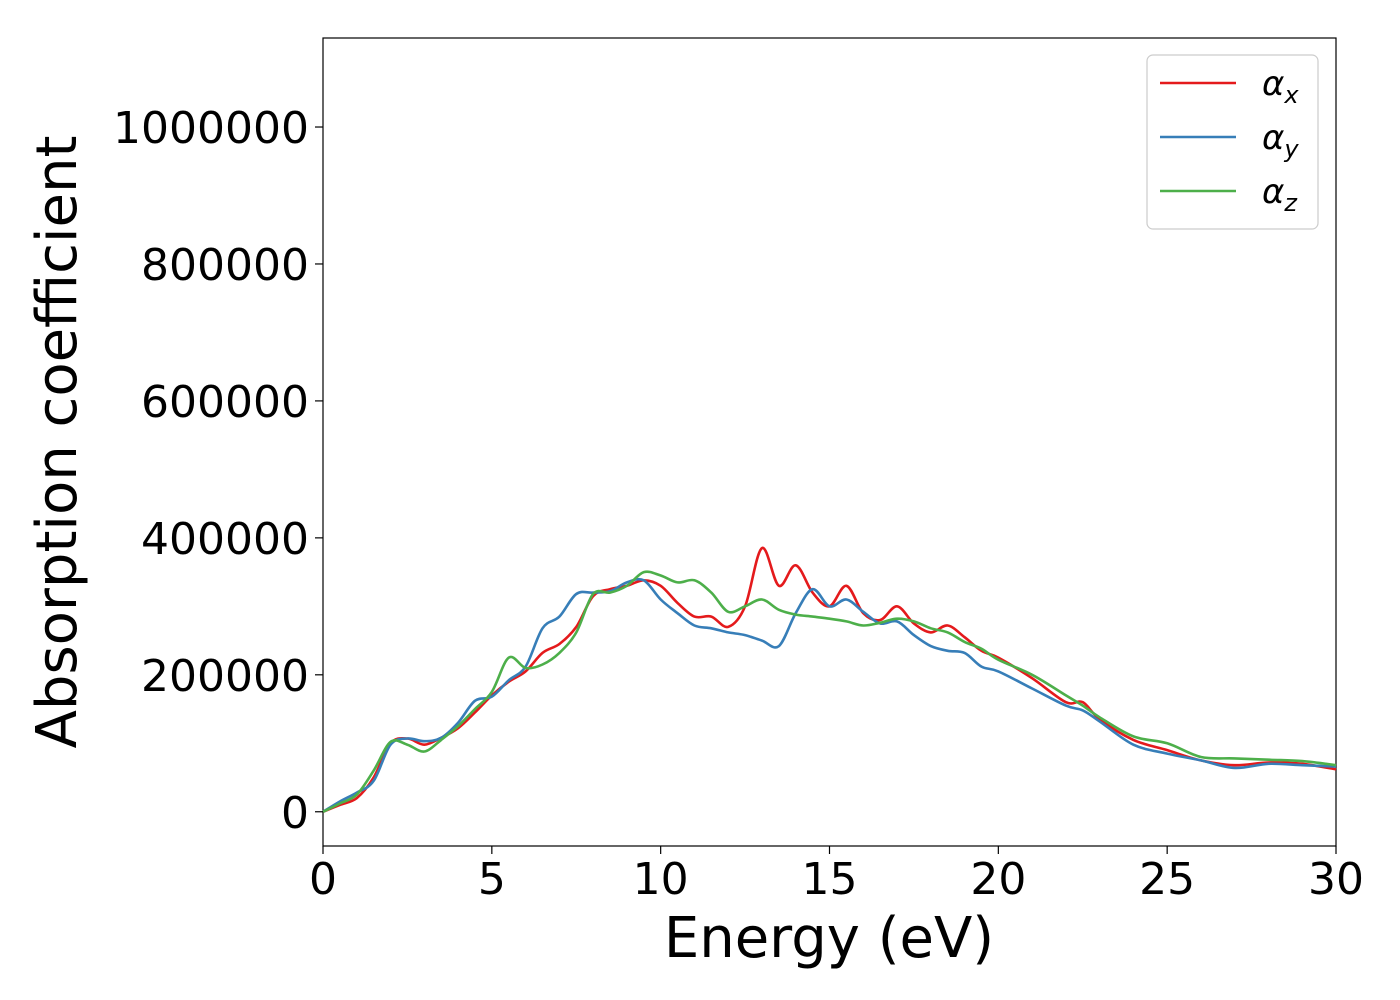  I want to click on x-axis-ticks: 0 5 10 15 20 25 30, so click(836, 875).